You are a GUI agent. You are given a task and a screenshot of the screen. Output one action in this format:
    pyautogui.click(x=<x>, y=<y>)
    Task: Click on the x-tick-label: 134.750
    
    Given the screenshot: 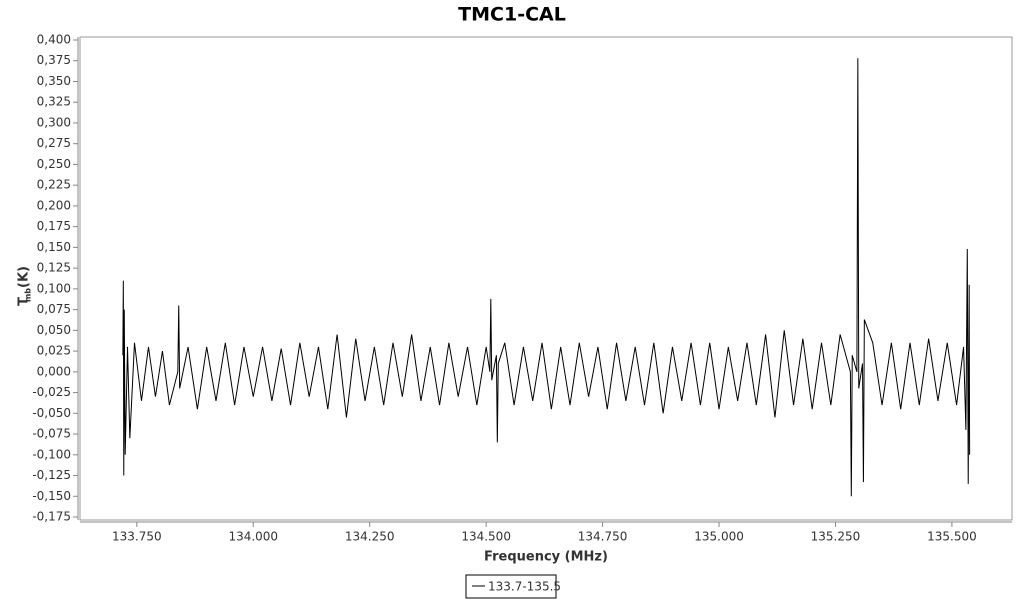 What is the action you would take?
    pyautogui.click(x=603, y=537)
    